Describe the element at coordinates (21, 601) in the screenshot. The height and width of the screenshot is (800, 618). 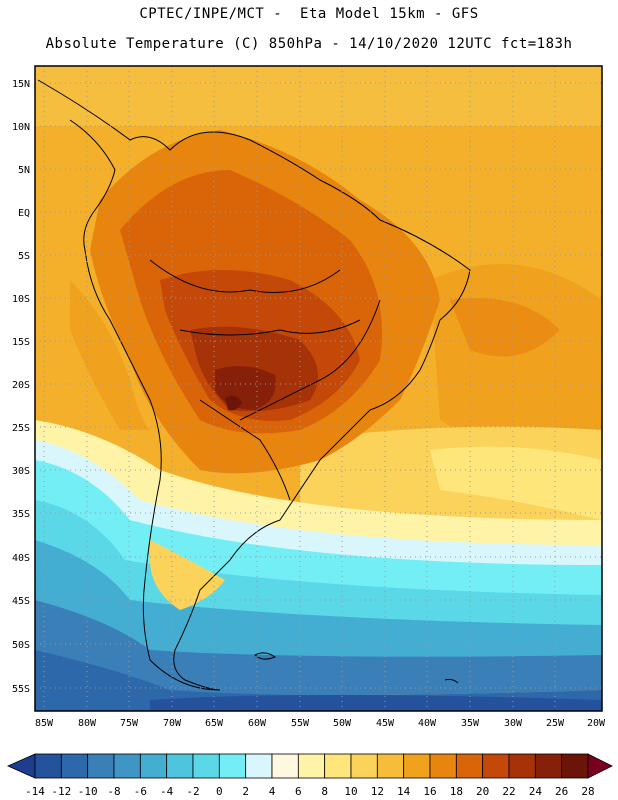
I see `lat-label: 45S` at that location.